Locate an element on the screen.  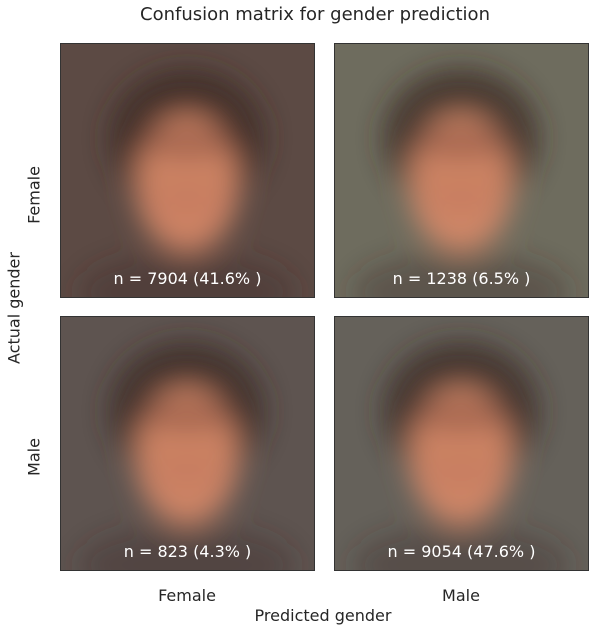
row-label-male: Male is located at coordinates (34, 457).